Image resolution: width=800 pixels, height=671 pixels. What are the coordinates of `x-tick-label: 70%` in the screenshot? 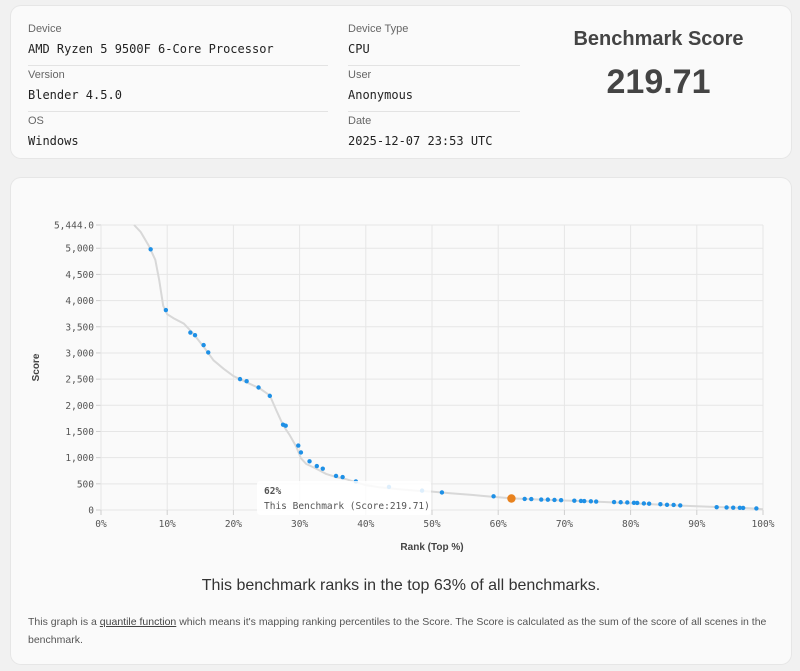 It's located at (564, 524).